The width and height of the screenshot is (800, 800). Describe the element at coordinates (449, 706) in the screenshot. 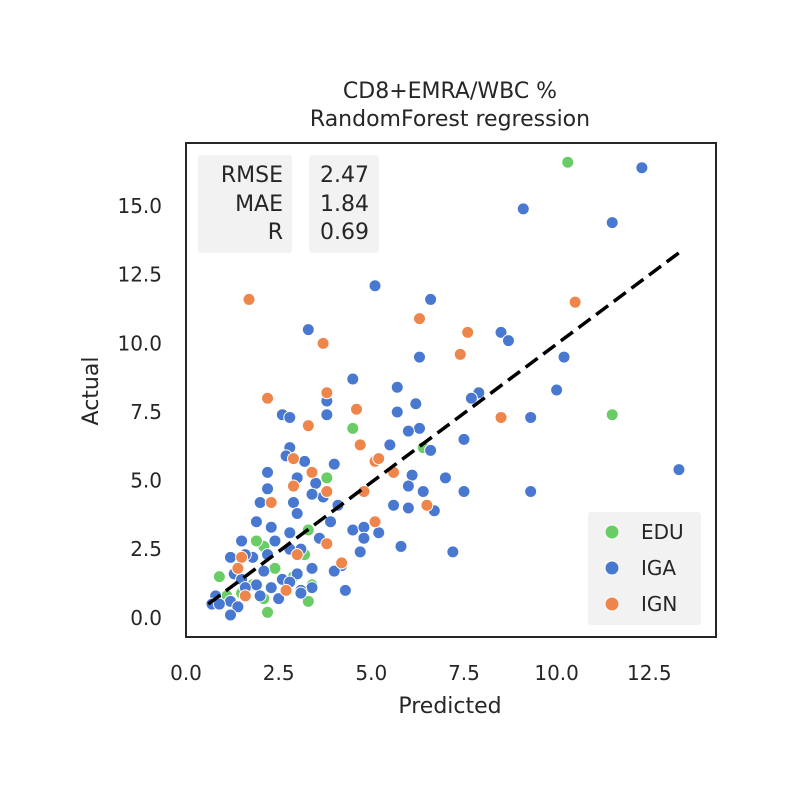

I see `x-axis-label: Predicted` at that location.